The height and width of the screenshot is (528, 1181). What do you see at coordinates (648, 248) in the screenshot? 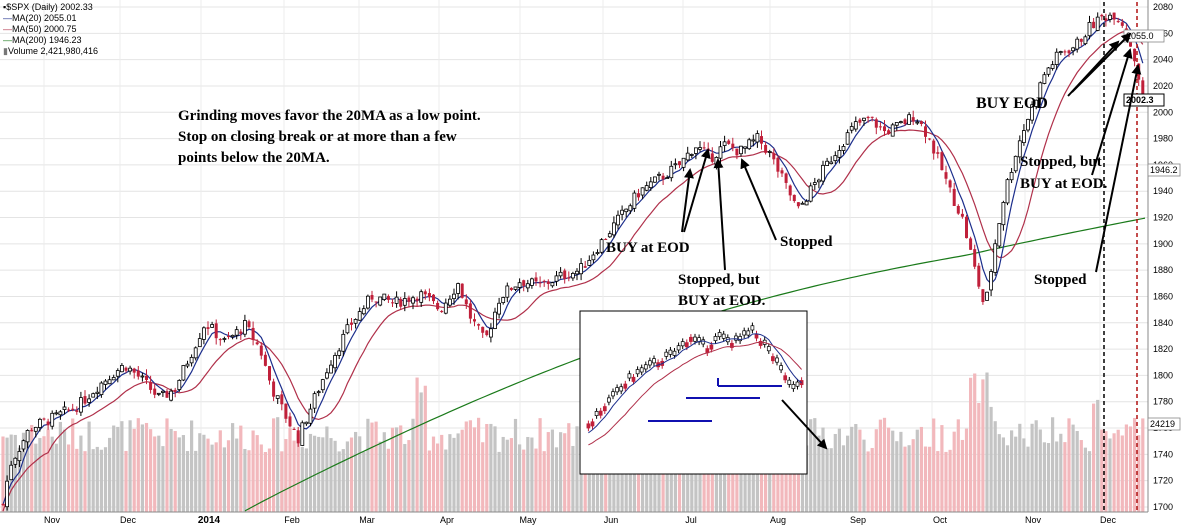
I see `annotation-buy-eod-jul: BUY at EOD` at bounding box center [648, 248].